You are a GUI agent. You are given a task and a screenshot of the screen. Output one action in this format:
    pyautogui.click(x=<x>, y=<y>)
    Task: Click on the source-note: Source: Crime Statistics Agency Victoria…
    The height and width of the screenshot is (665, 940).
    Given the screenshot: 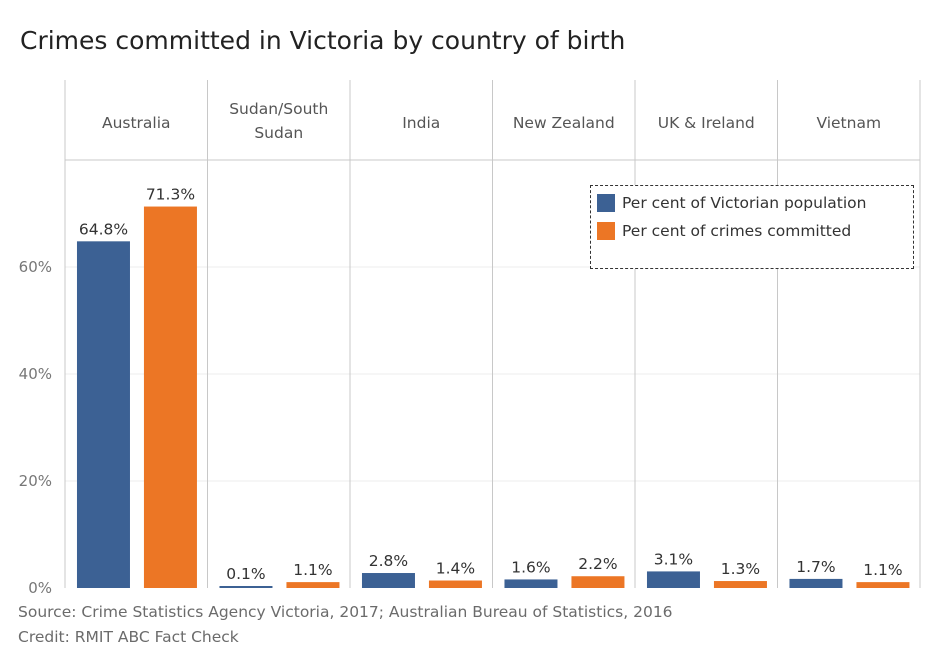 What is the action you would take?
    pyautogui.click(x=345, y=612)
    